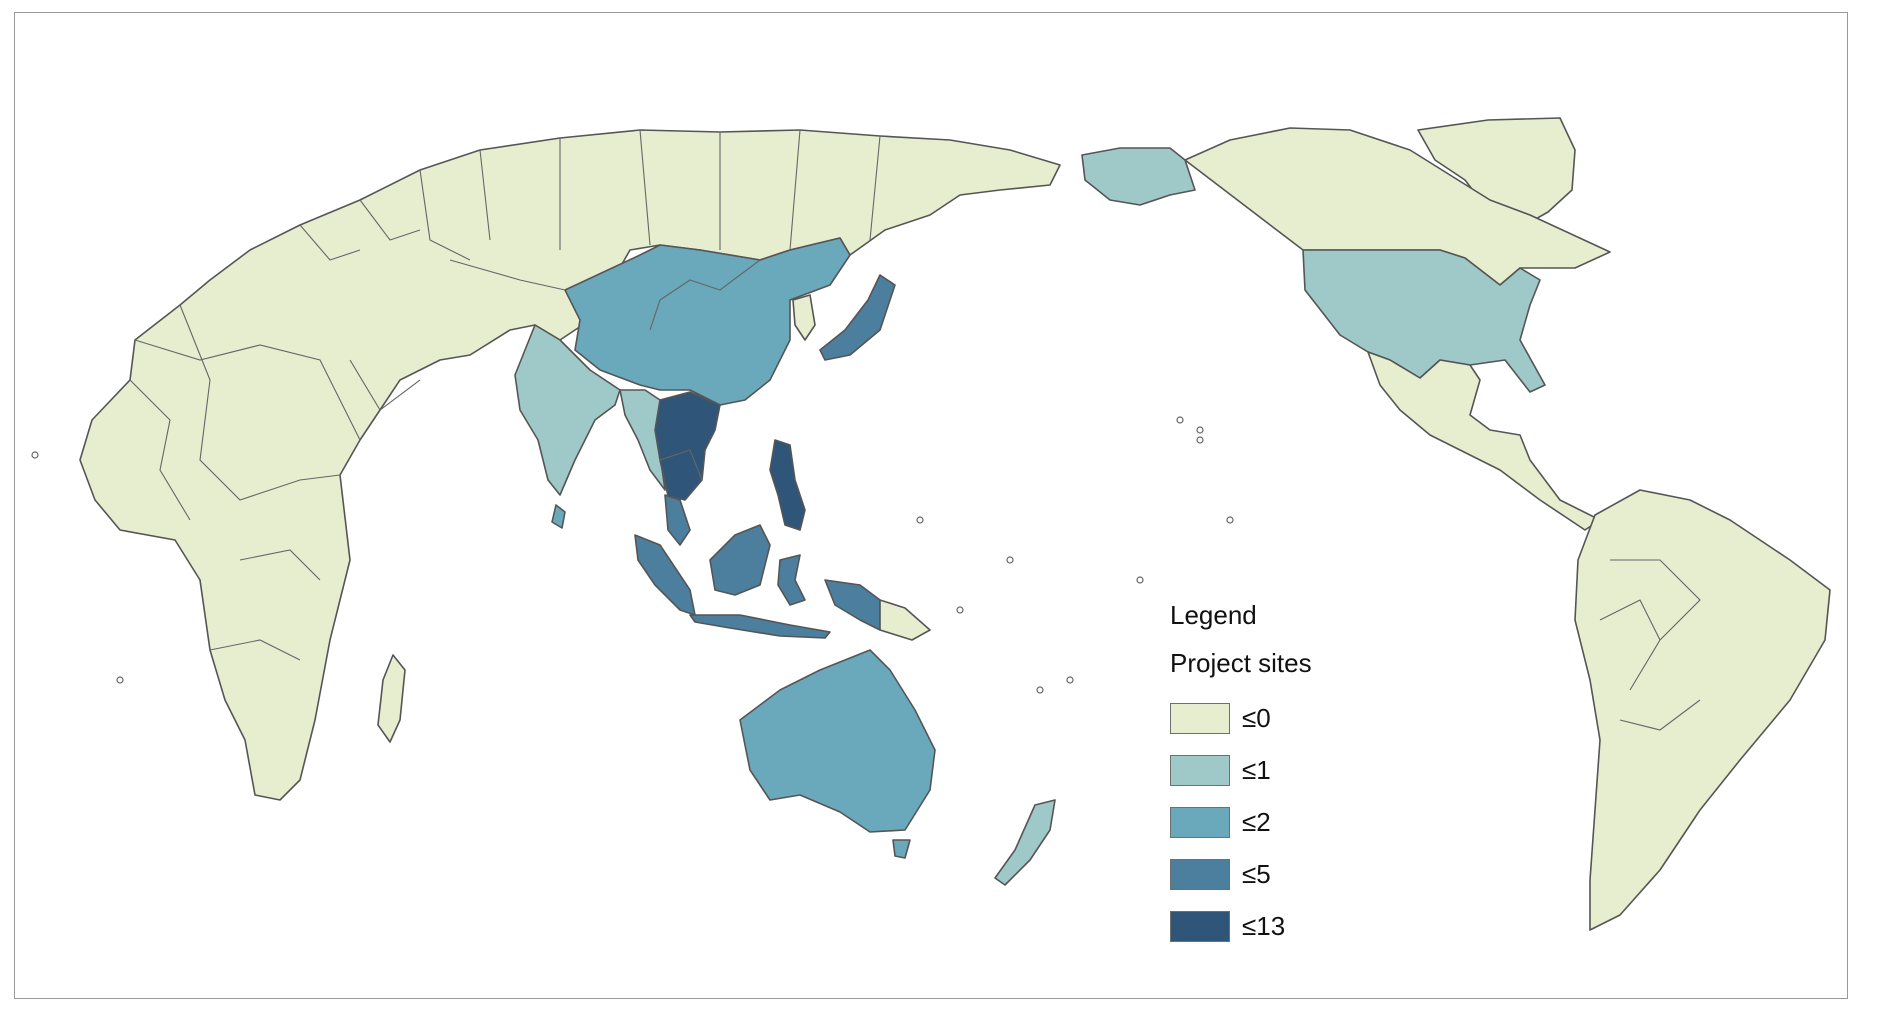 The width and height of the screenshot is (1890, 1015). I want to click on region-philippines, so click(787, 485).